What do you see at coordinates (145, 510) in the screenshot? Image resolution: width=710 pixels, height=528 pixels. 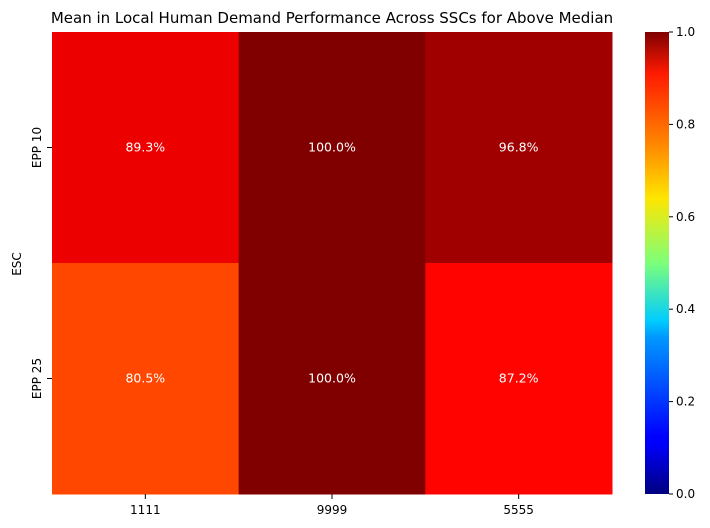 I see `x-tick-label: 1111` at bounding box center [145, 510].